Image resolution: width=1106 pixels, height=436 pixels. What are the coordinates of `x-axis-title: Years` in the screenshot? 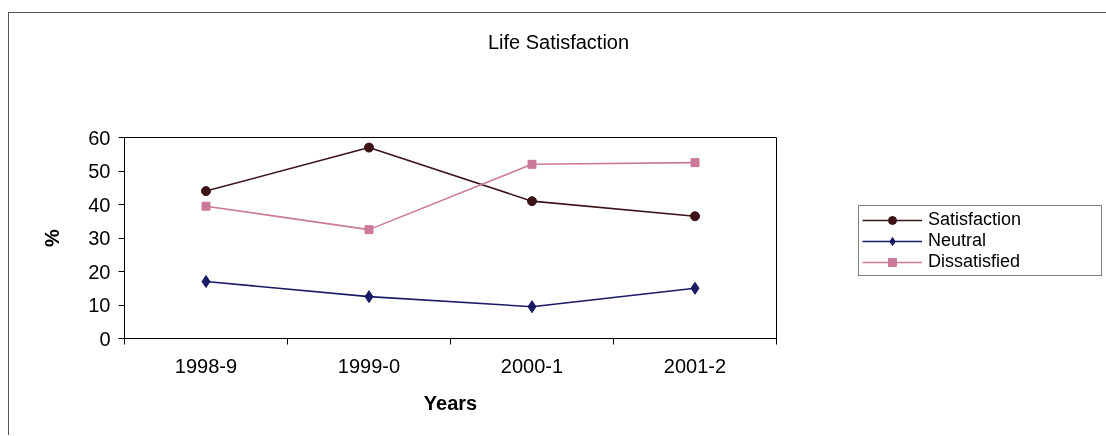 It's located at (450, 402).